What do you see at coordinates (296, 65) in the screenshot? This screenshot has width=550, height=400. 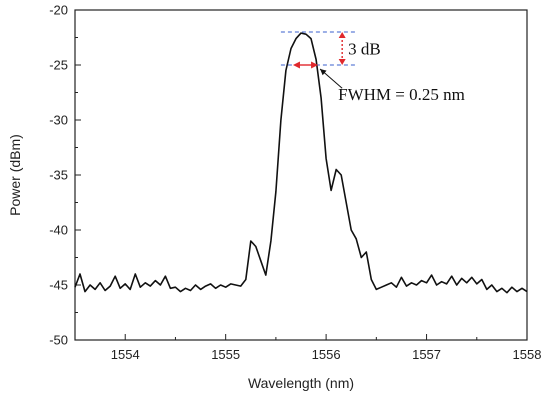 I see `arrowhead-fwhm-left` at bounding box center [296, 65].